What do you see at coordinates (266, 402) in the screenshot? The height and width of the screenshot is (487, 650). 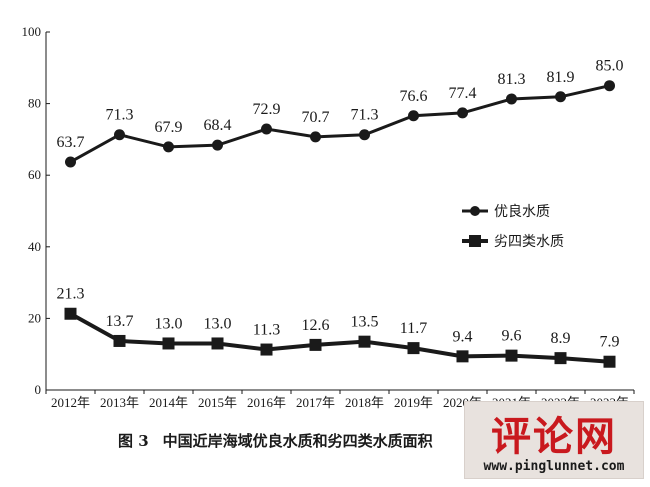 I see `x-tick-label: 2016年` at bounding box center [266, 402].